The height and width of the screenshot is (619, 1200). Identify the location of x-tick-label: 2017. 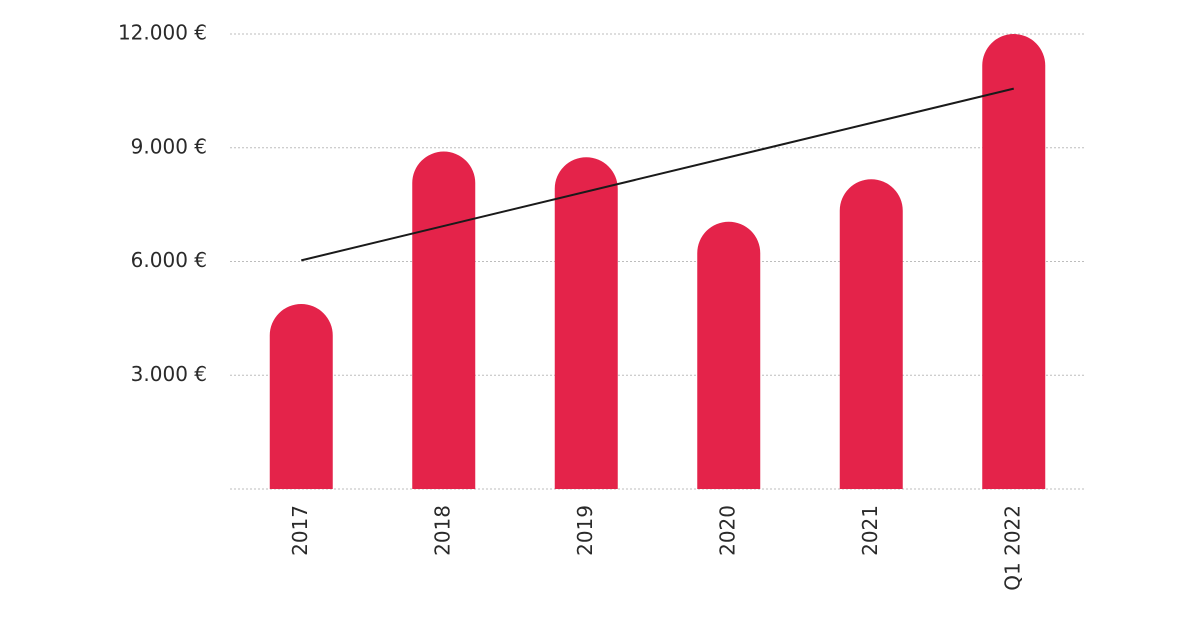
(300, 530).